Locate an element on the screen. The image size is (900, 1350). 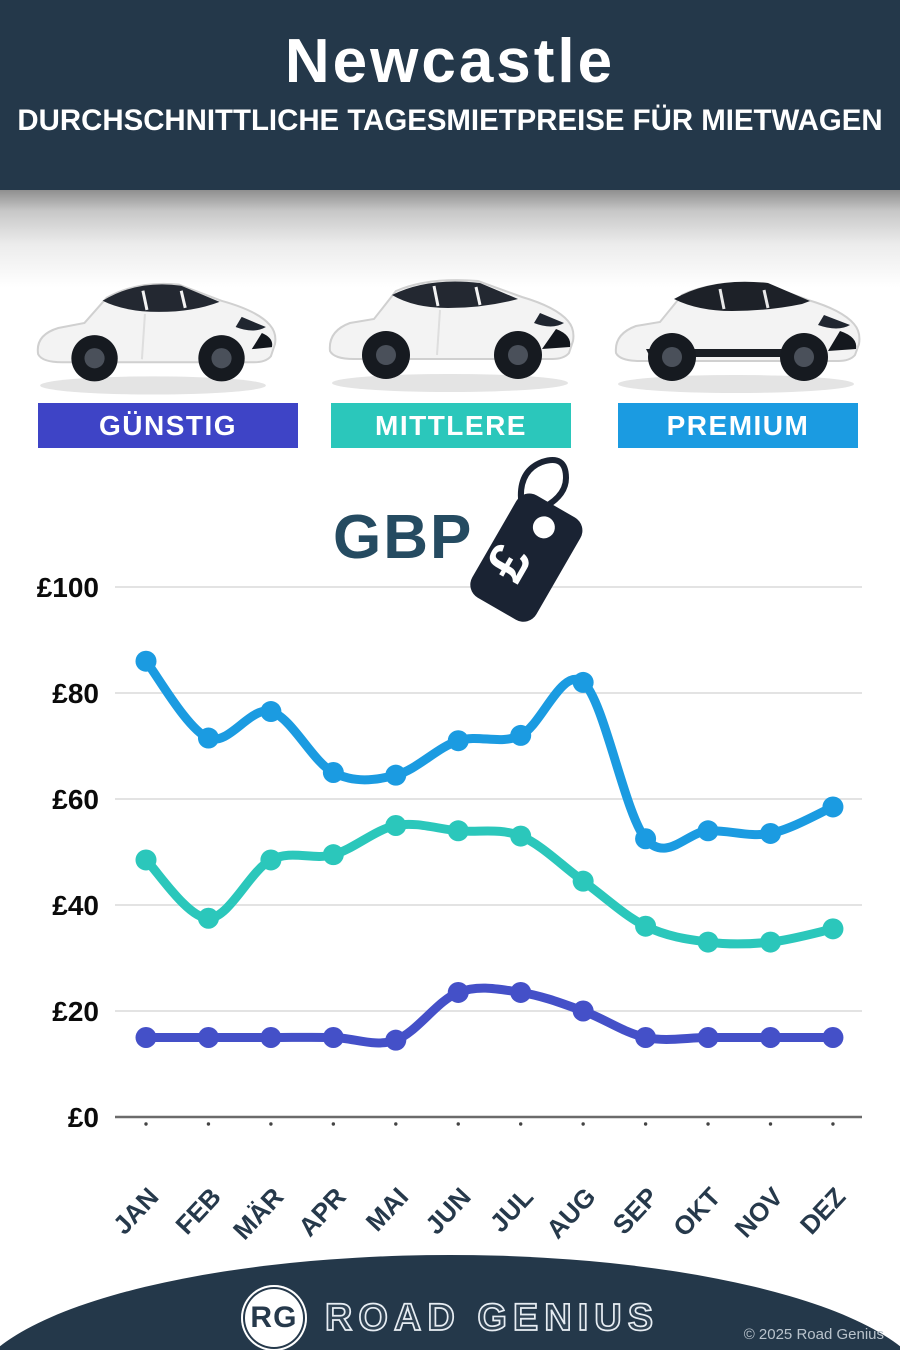
price-tag-icon: £ is located at coordinates (525, 538).